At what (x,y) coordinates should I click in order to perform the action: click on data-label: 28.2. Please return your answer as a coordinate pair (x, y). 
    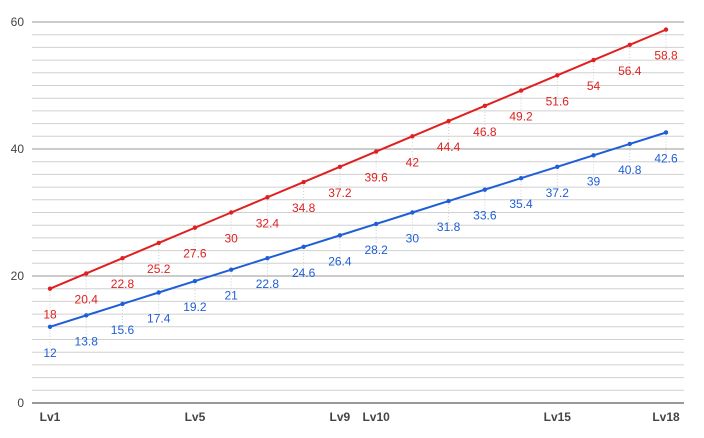
    Looking at the image, I should click on (376, 250).